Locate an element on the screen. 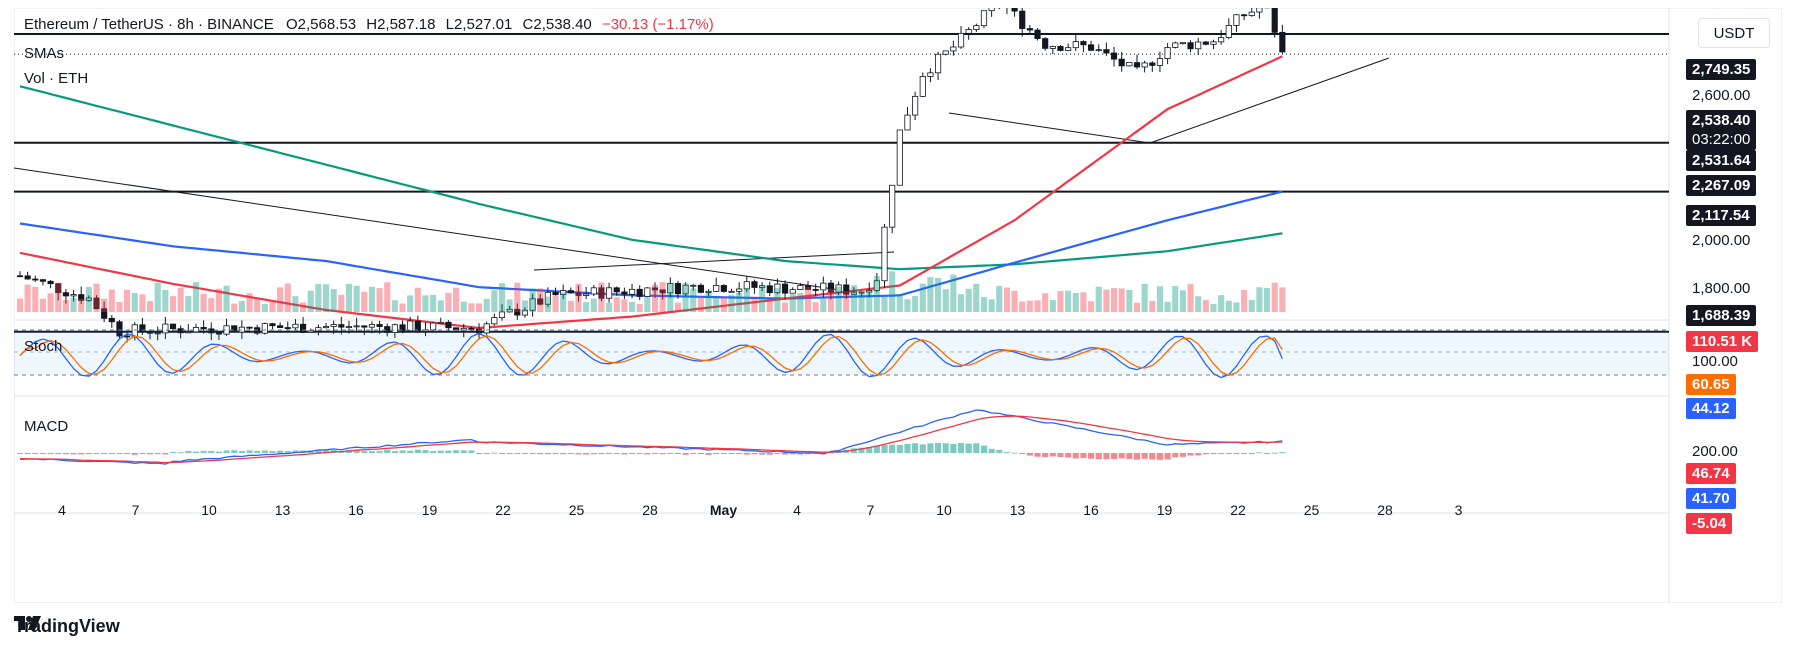  level-tag-2267: 2,267.09 is located at coordinates (1721, 185).